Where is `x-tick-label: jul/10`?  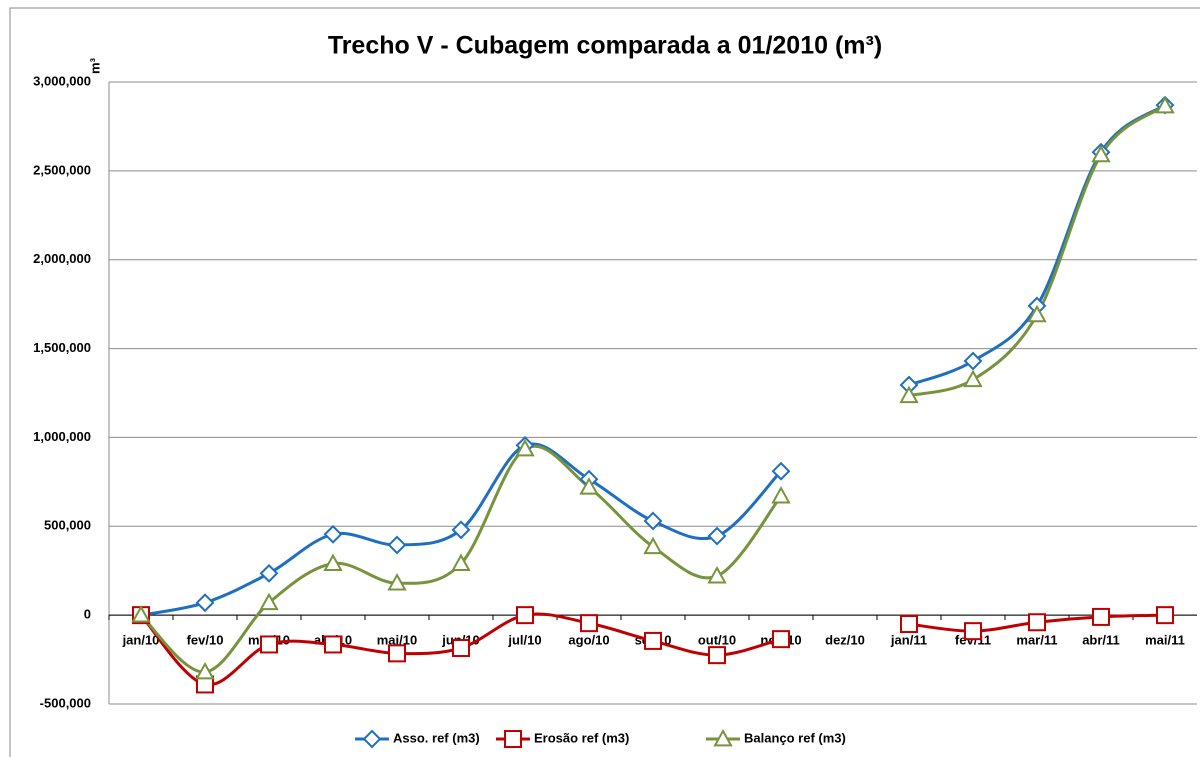
x-tick-label: jul/10 is located at coordinates (524, 640).